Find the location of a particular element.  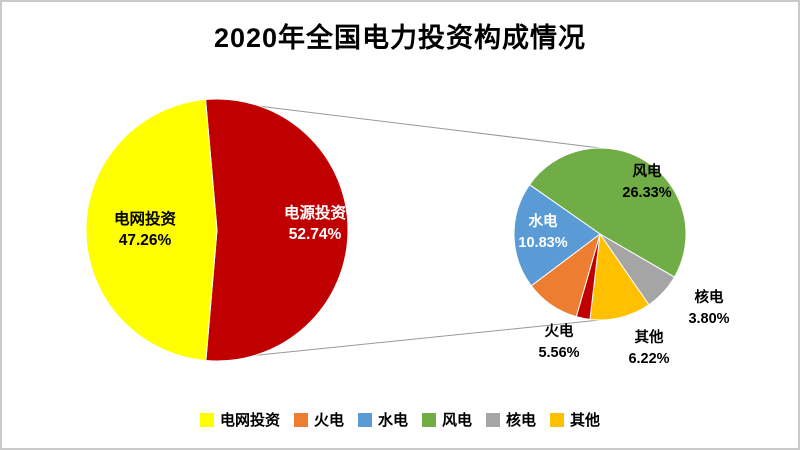

legend-item-wind-power: 风电 is located at coordinates (447, 419).